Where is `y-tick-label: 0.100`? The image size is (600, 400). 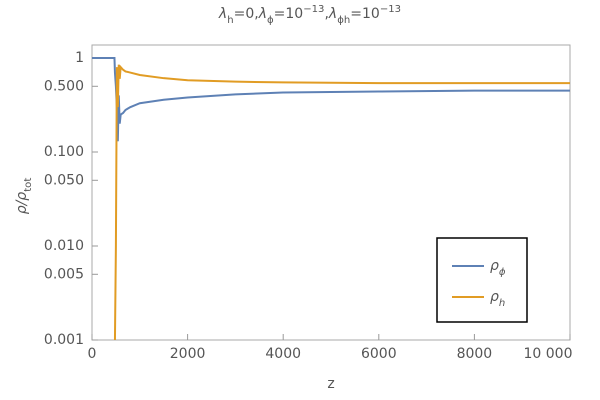
y-tick-label: 0.100 is located at coordinates (64, 152).